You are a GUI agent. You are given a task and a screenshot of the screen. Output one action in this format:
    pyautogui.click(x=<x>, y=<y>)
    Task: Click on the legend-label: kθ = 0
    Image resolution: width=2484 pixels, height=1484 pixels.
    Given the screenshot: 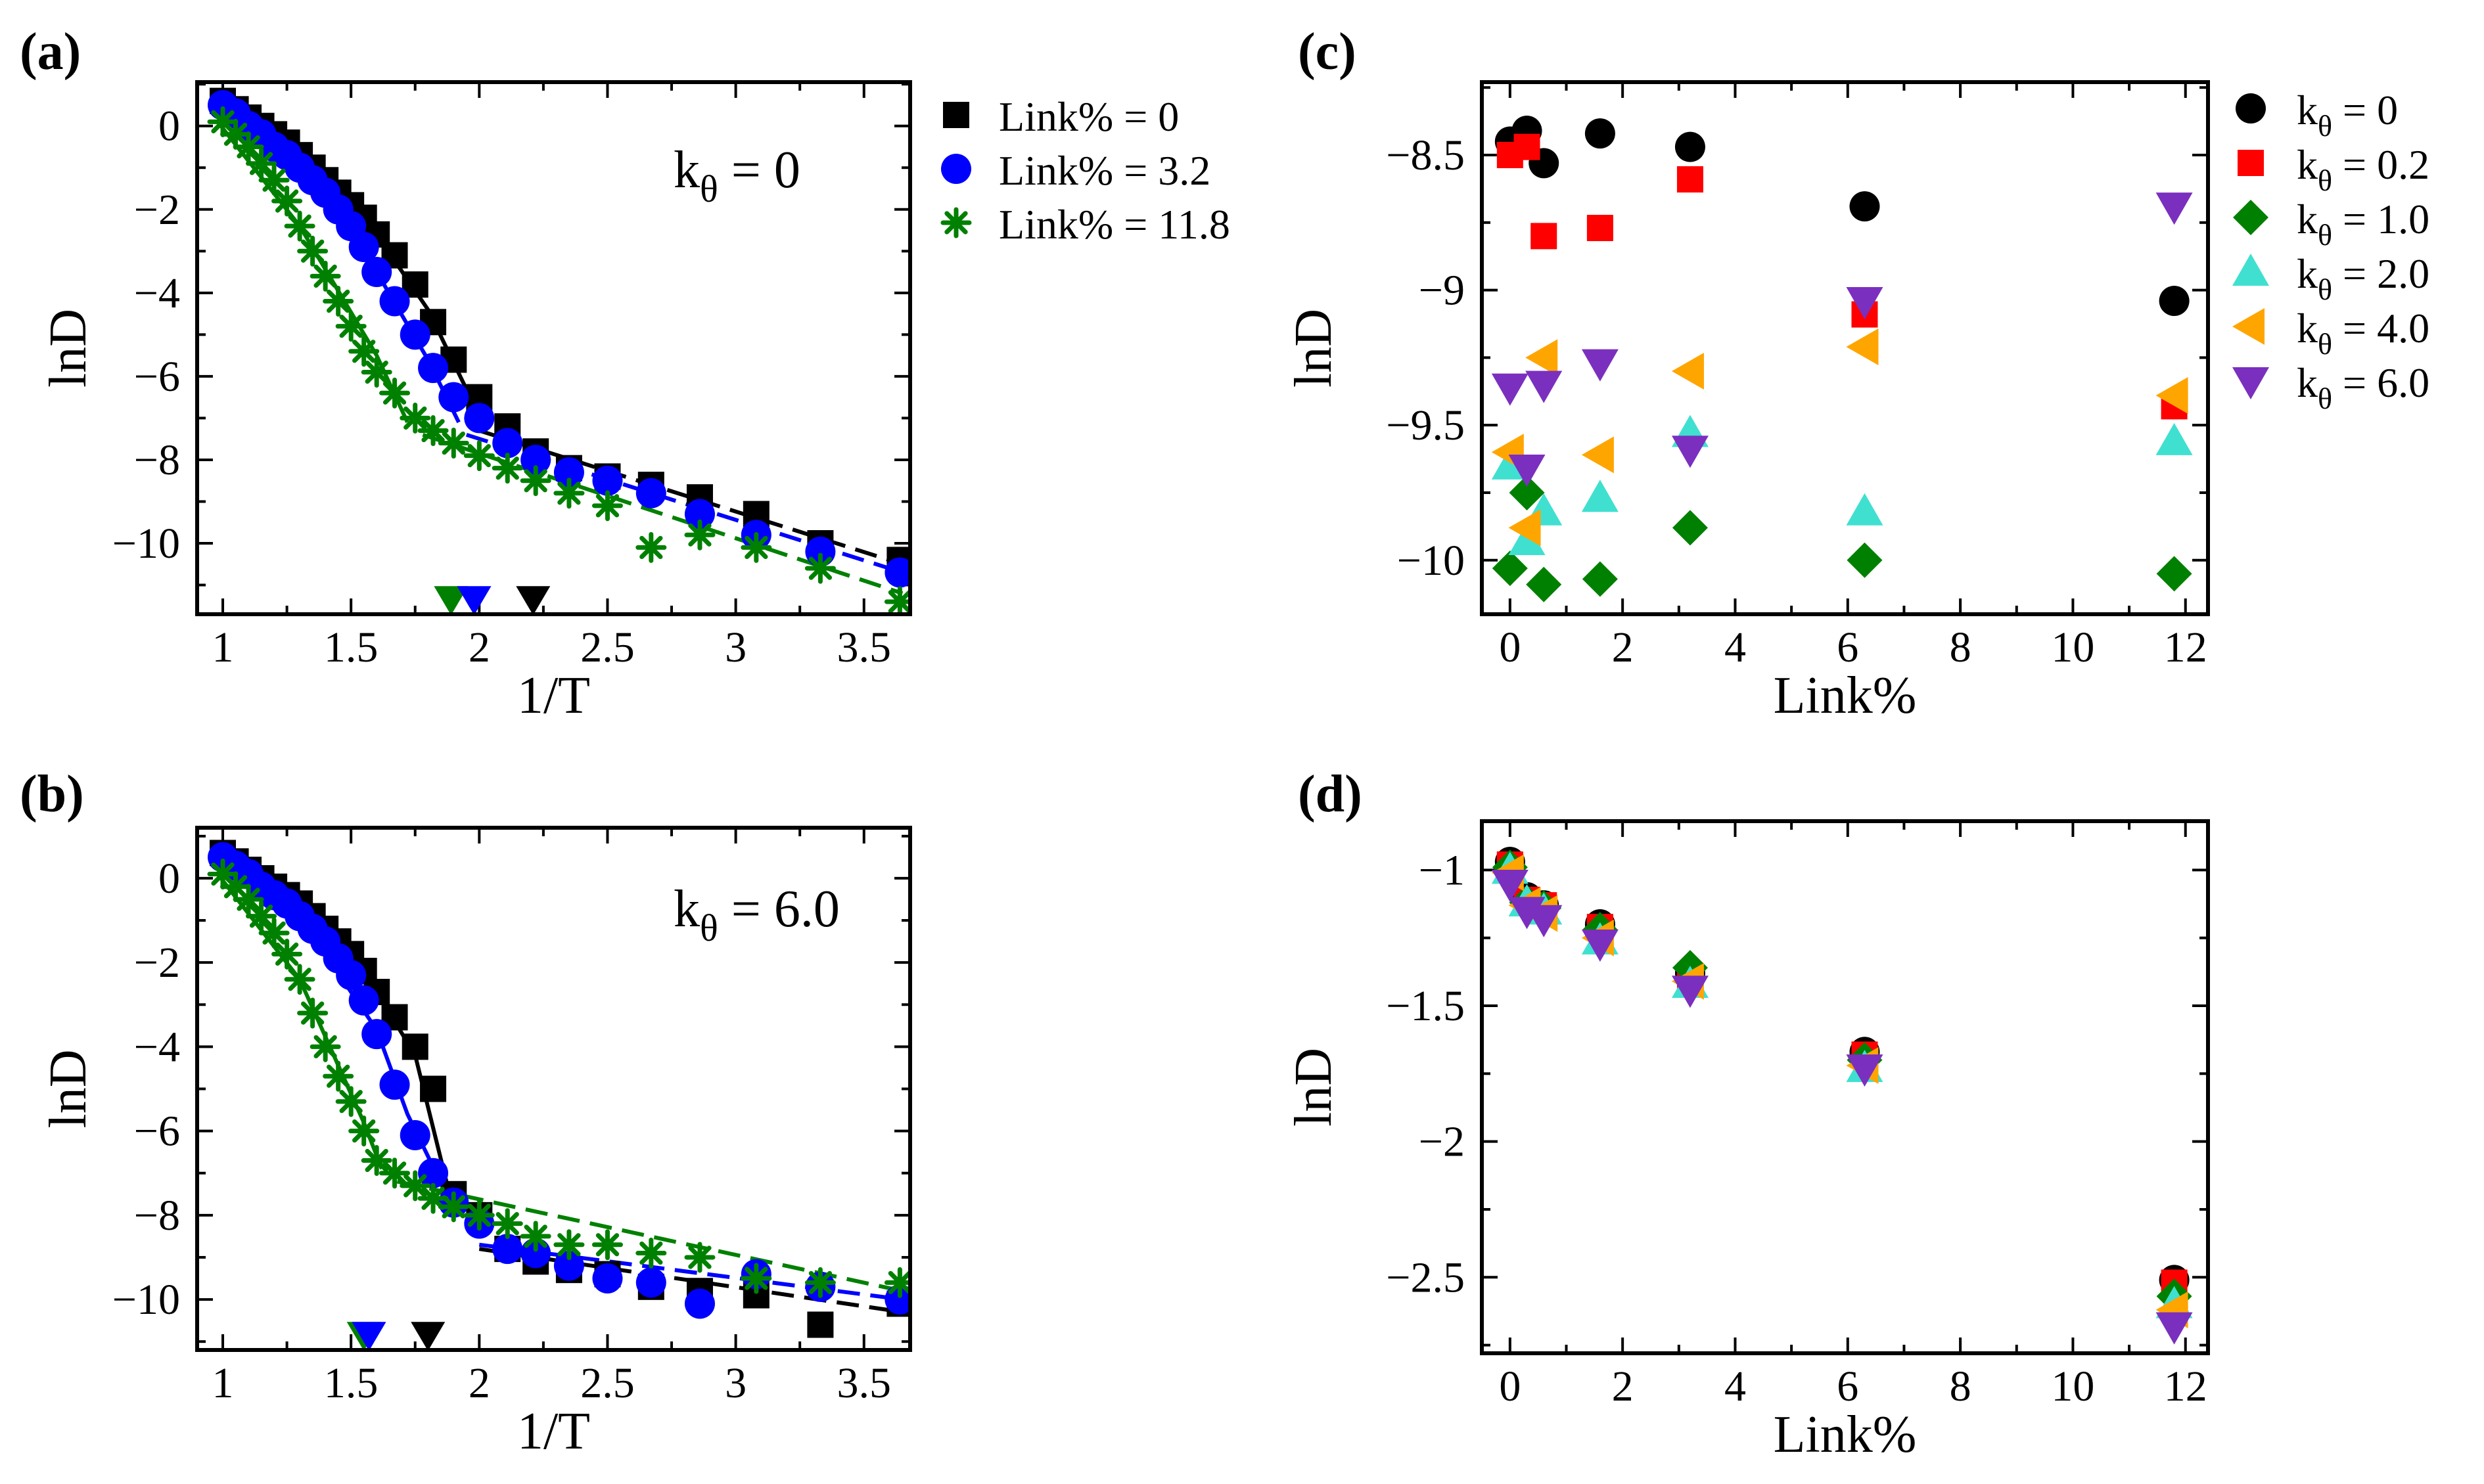 What is the action you would take?
    pyautogui.click(x=2347, y=115)
    